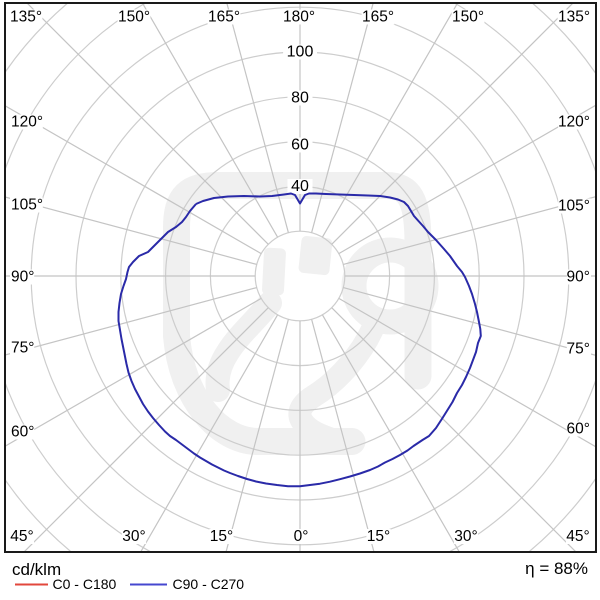 The image size is (600, 600). Describe the element at coordinates (300, 52) in the screenshot. I see `svg-text: 100` at that location.